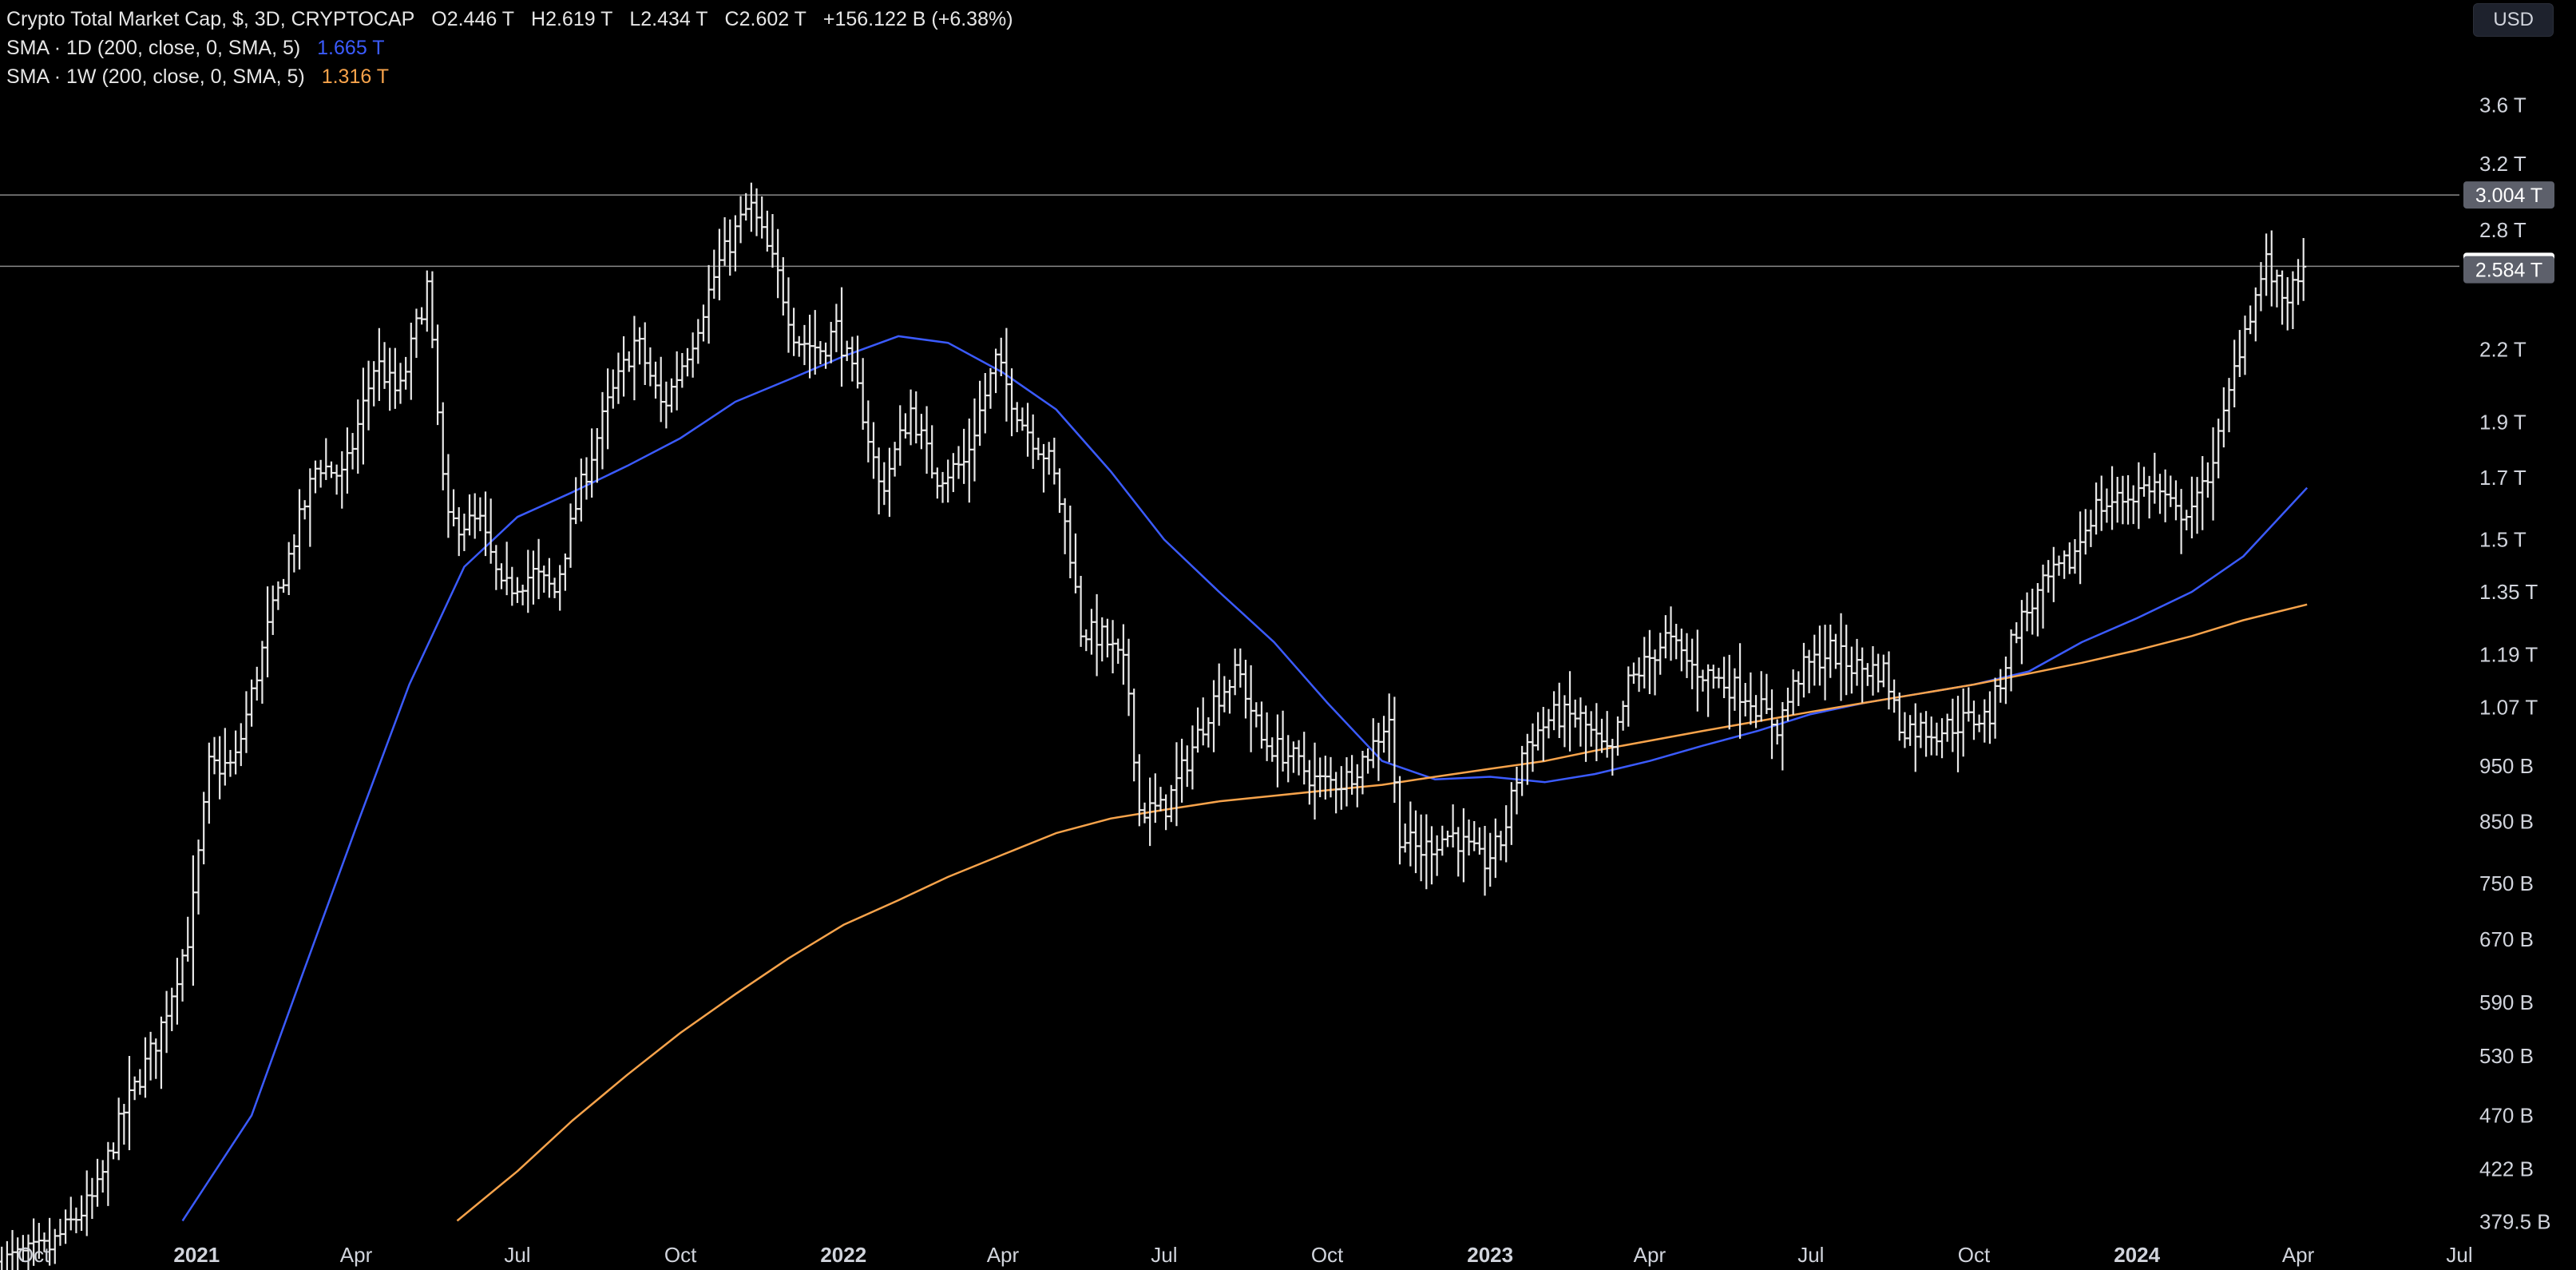 This screenshot has width=2576, height=1270. What do you see at coordinates (2502, 350) in the screenshot?
I see `y-tick-label-4: 2.2 T` at bounding box center [2502, 350].